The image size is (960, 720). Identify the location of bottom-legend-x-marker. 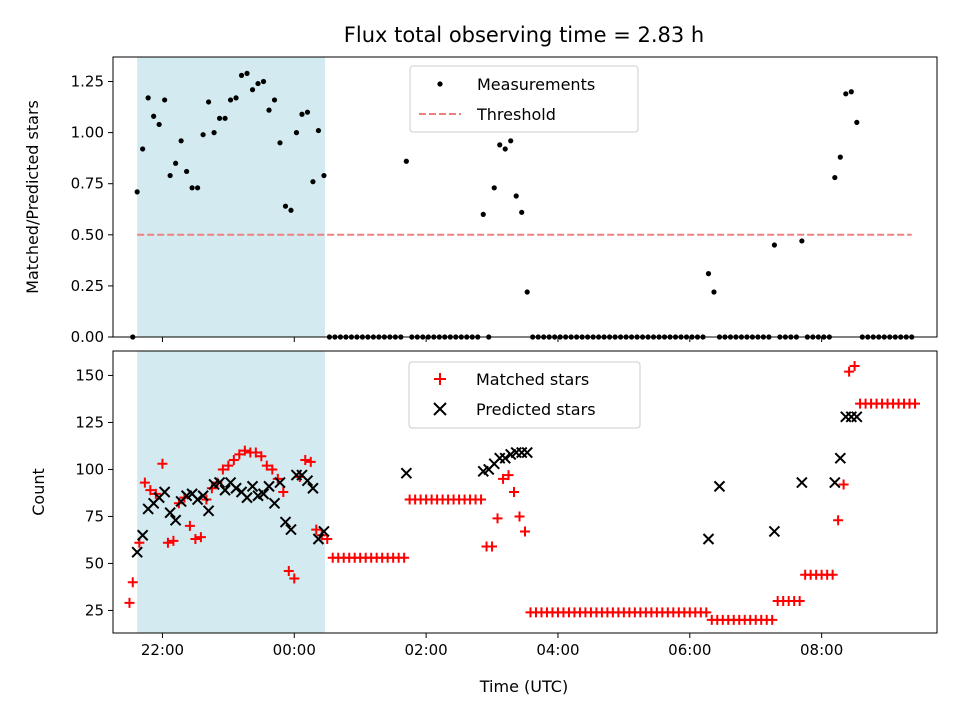
(440, 409).